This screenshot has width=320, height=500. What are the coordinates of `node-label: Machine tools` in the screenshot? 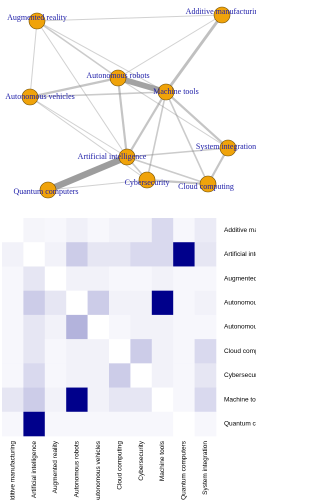 It's located at (176, 91).